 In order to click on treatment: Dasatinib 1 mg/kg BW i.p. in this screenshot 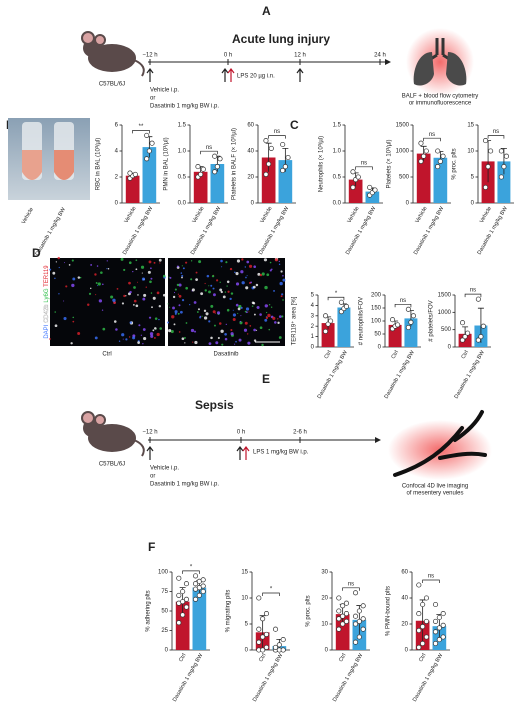, I will do `click(184, 485)`.